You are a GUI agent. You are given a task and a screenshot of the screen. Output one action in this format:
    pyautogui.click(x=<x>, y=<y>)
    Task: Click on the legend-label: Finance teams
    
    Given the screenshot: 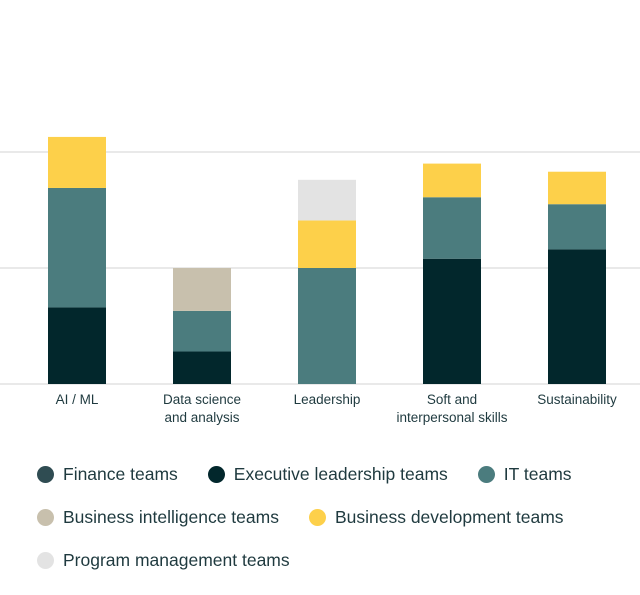 What is the action you would take?
    pyautogui.click(x=120, y=474)
    